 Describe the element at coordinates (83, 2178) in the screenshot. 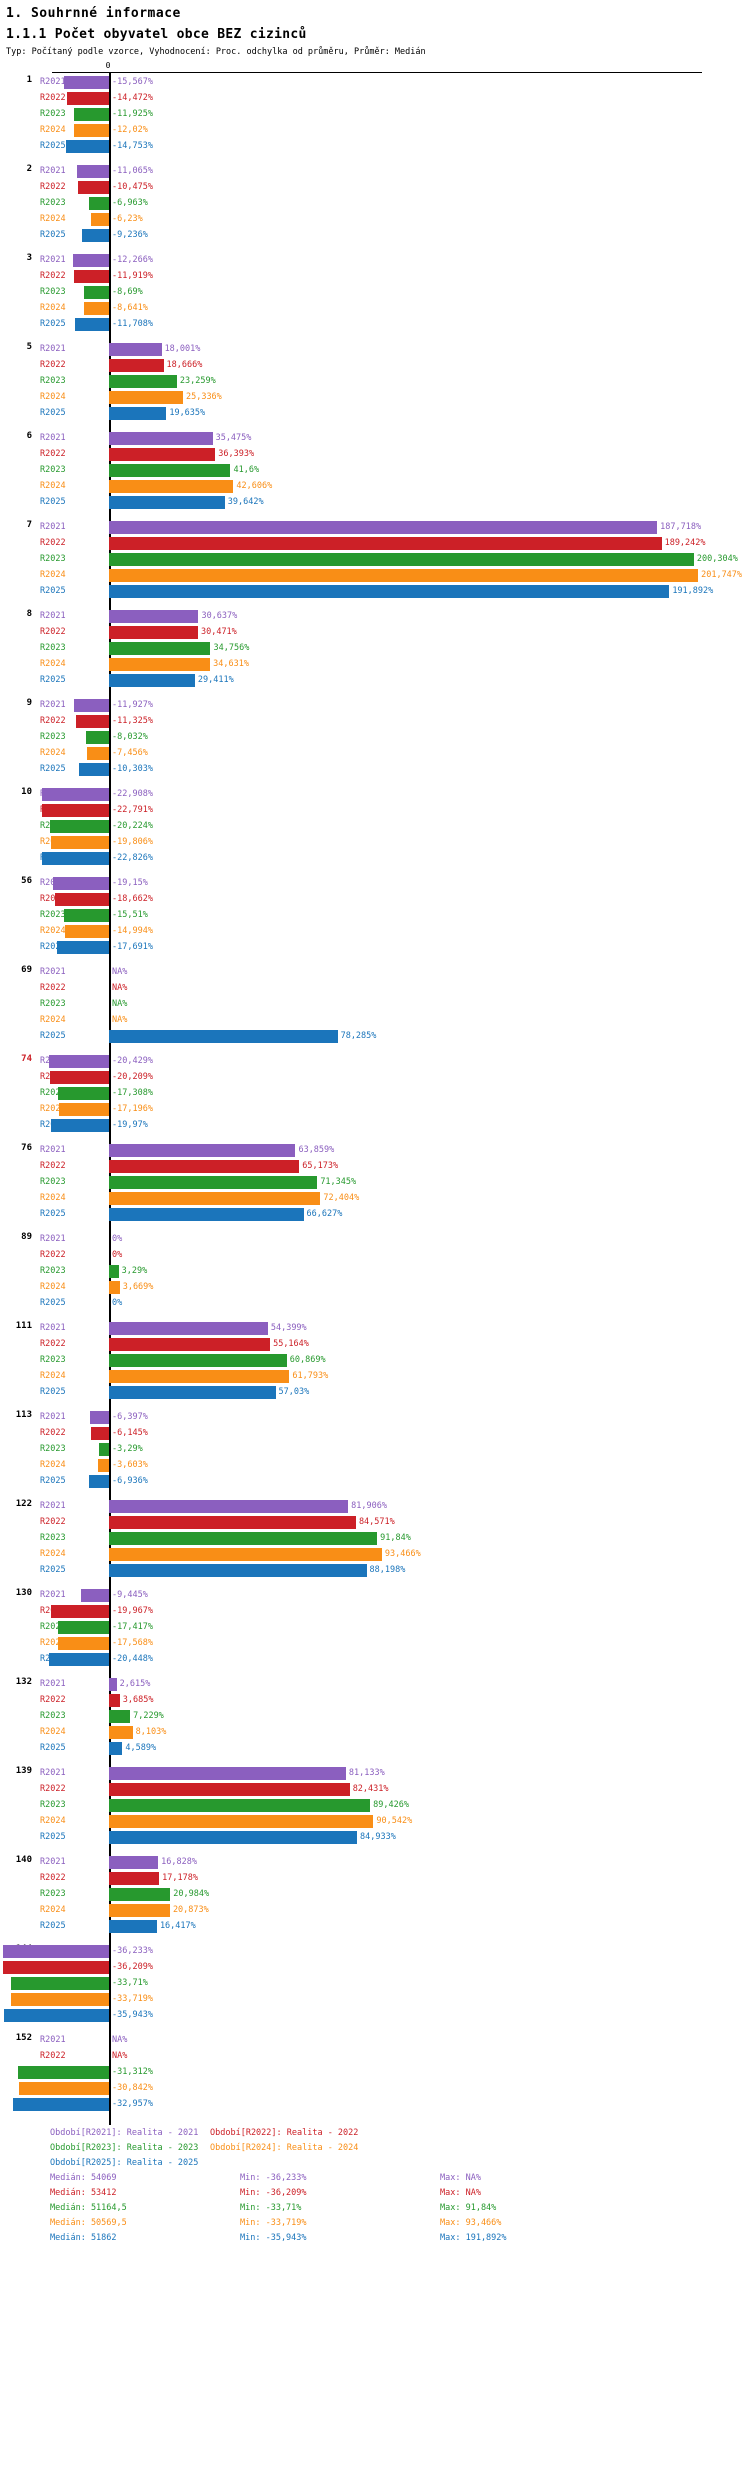

I see `stat-median: Medián: 54069` at that location.